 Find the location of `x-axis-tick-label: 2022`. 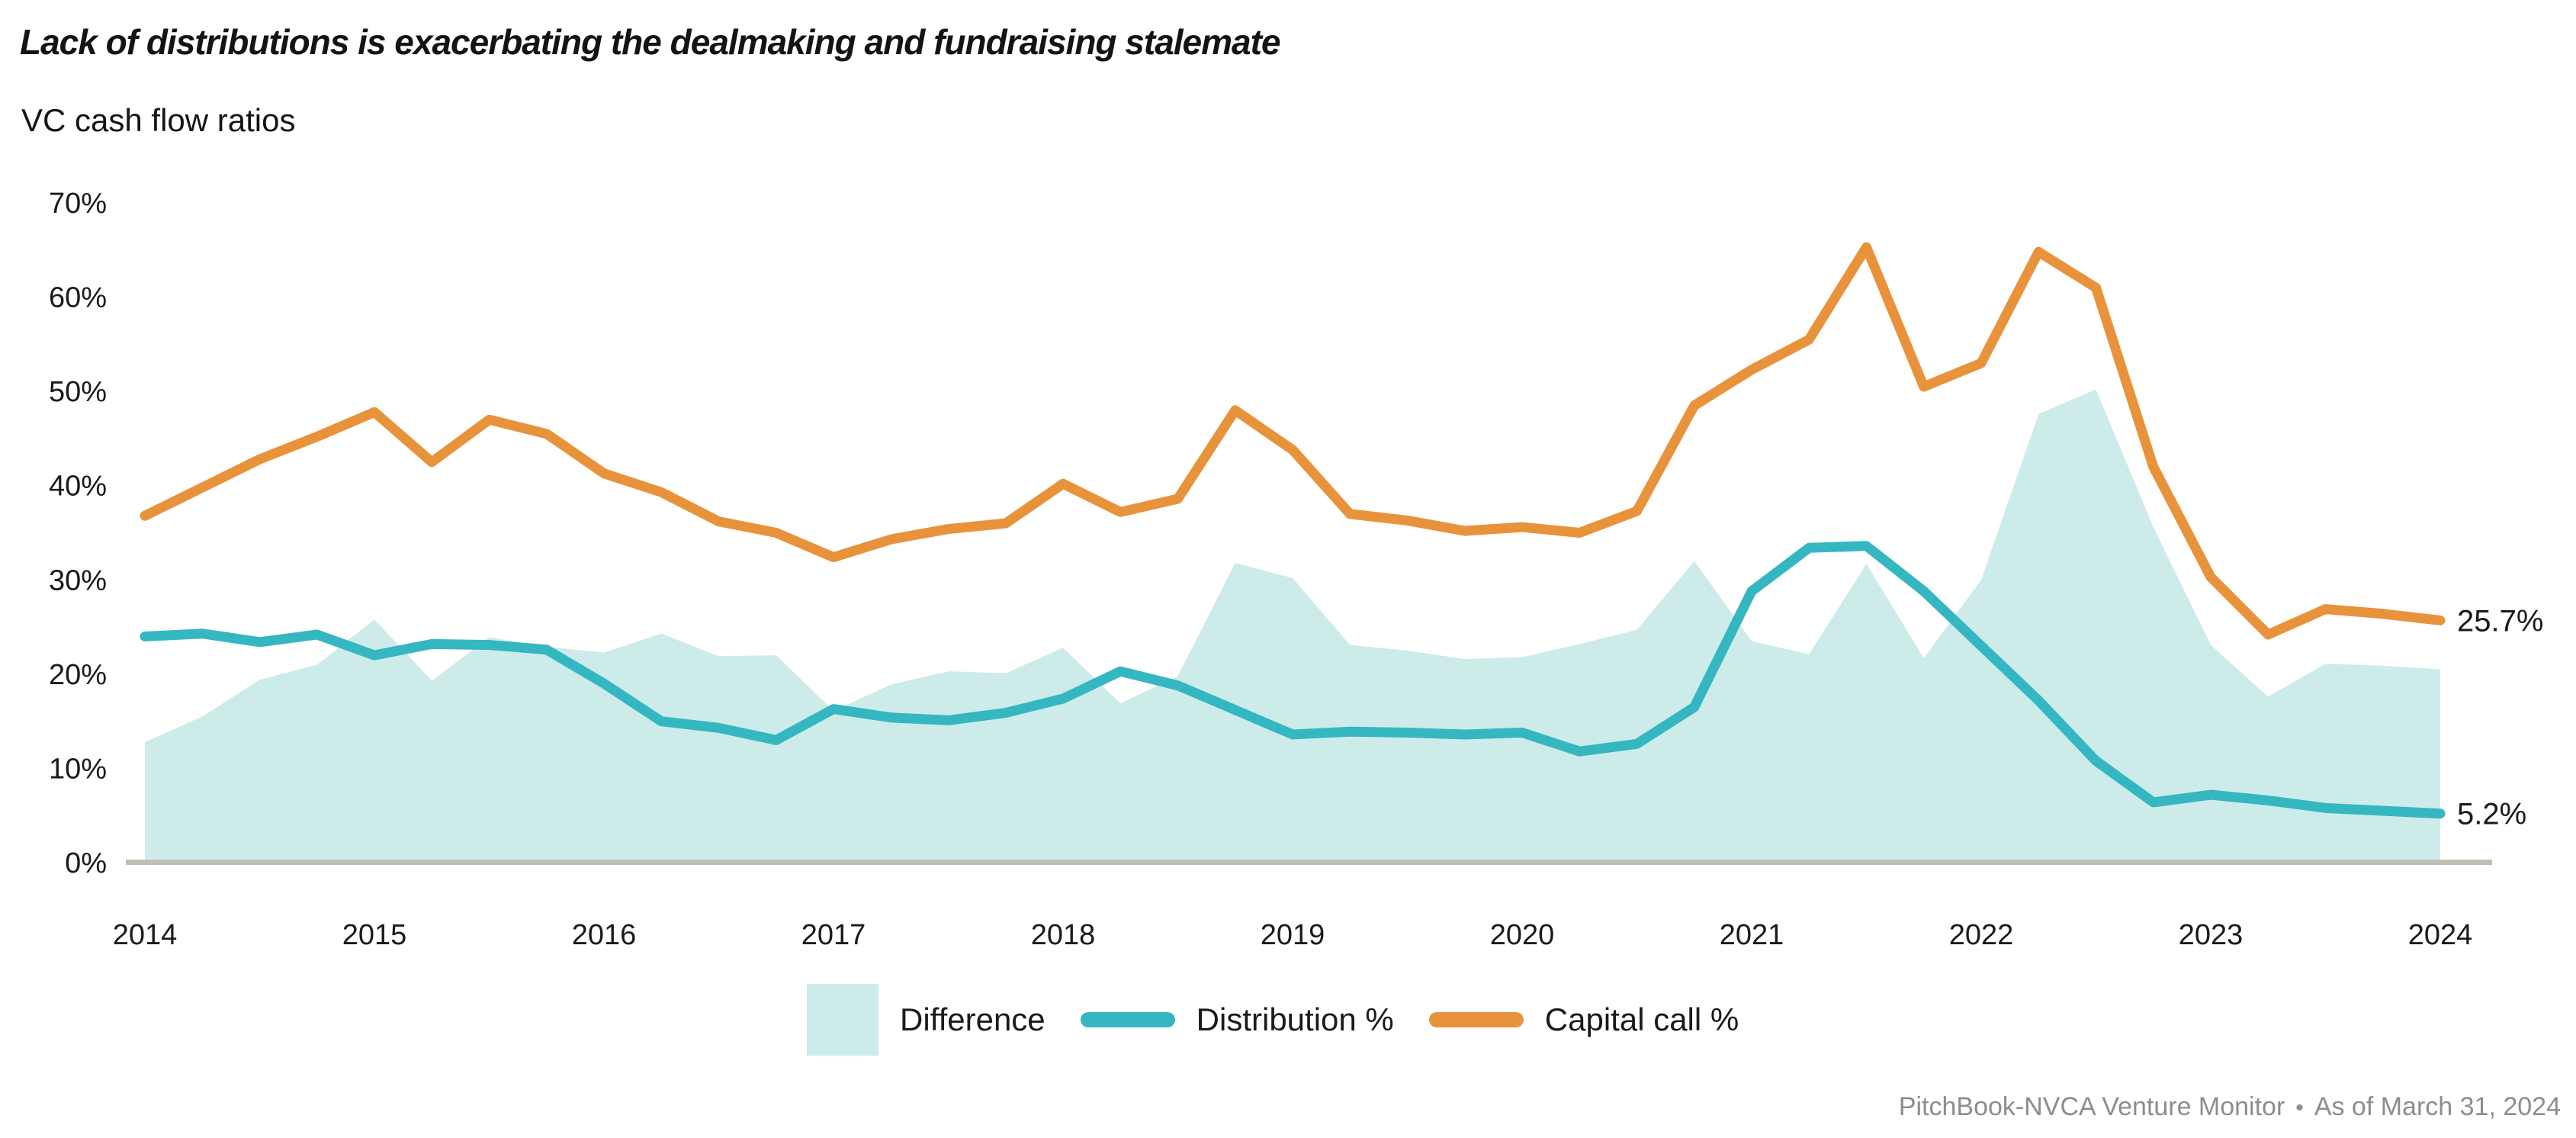

x-axis-tick-label: 2022 is located at coordinates (1981, 935).